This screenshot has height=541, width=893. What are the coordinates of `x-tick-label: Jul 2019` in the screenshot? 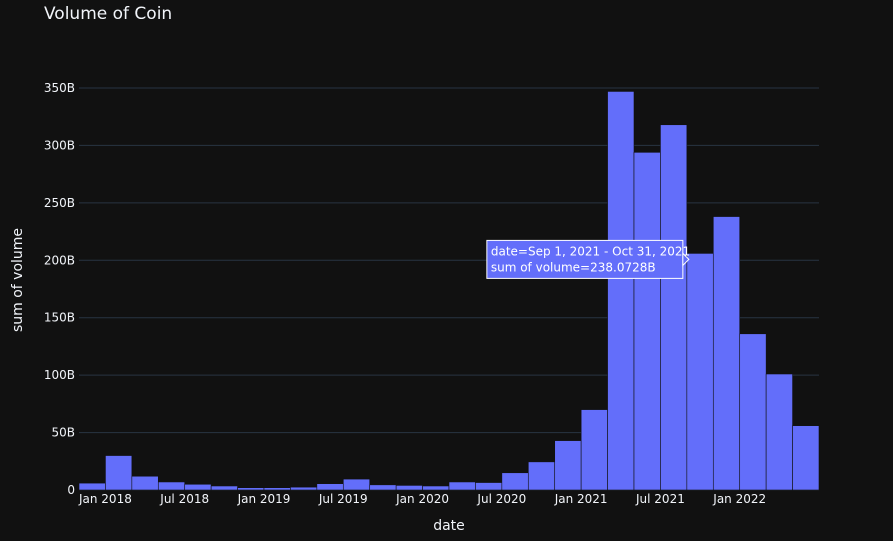 It's located at (343, 499).